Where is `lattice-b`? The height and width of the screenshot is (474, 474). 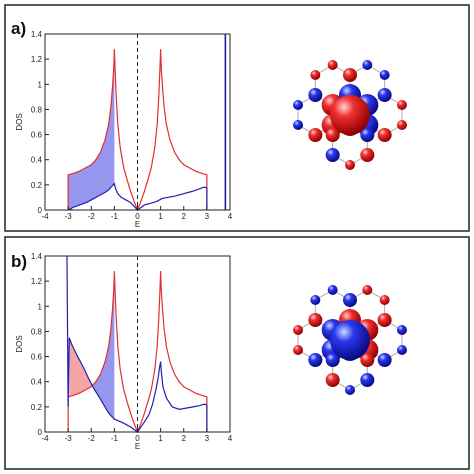
lattice-b is located at coordinates (350, 340).